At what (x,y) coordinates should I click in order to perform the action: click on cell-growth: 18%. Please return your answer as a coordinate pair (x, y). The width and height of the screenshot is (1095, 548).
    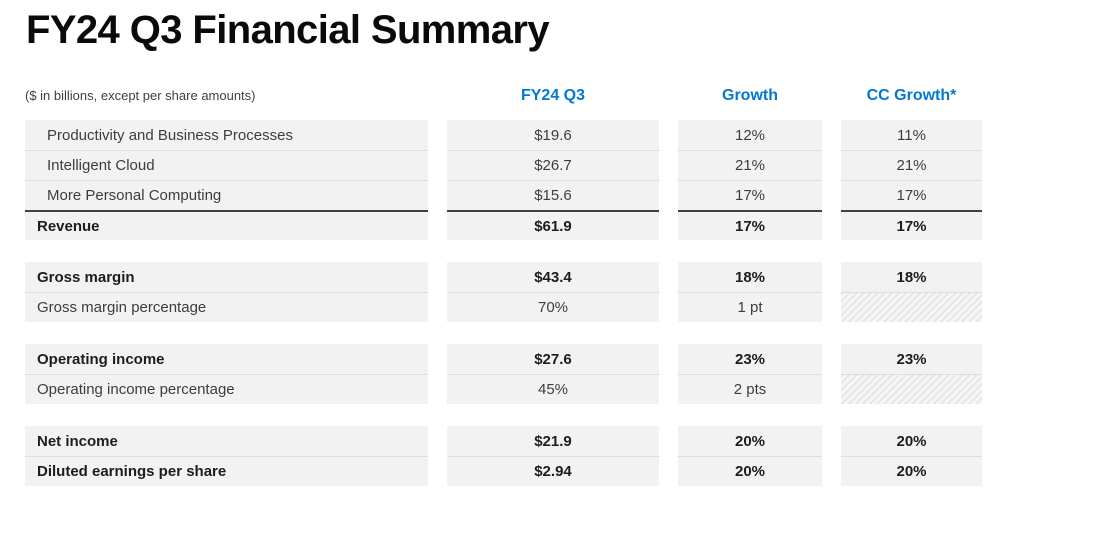
    Looking at the image, I should click on (750, 277).